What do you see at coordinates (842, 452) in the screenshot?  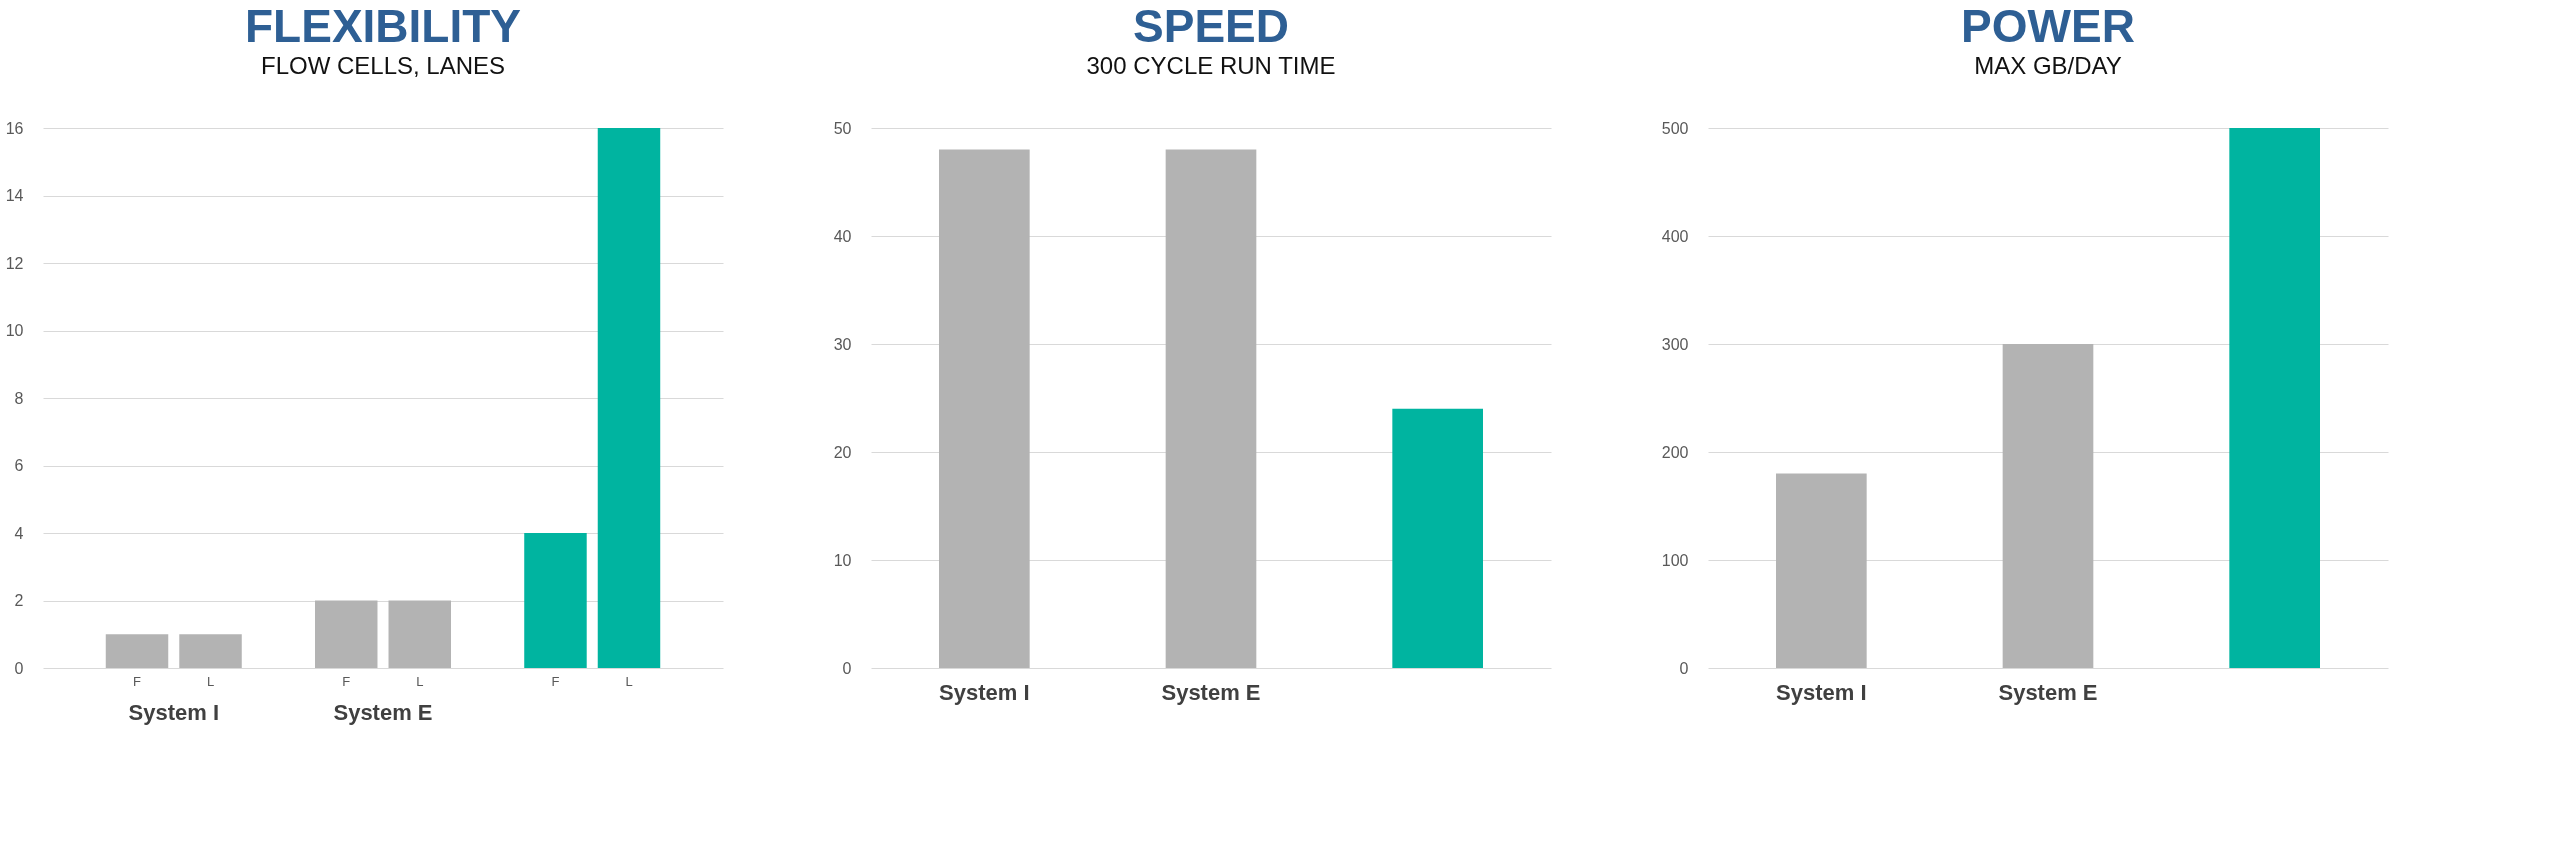 I see `y-tick-label: 20` at bounding box center [842, 452].